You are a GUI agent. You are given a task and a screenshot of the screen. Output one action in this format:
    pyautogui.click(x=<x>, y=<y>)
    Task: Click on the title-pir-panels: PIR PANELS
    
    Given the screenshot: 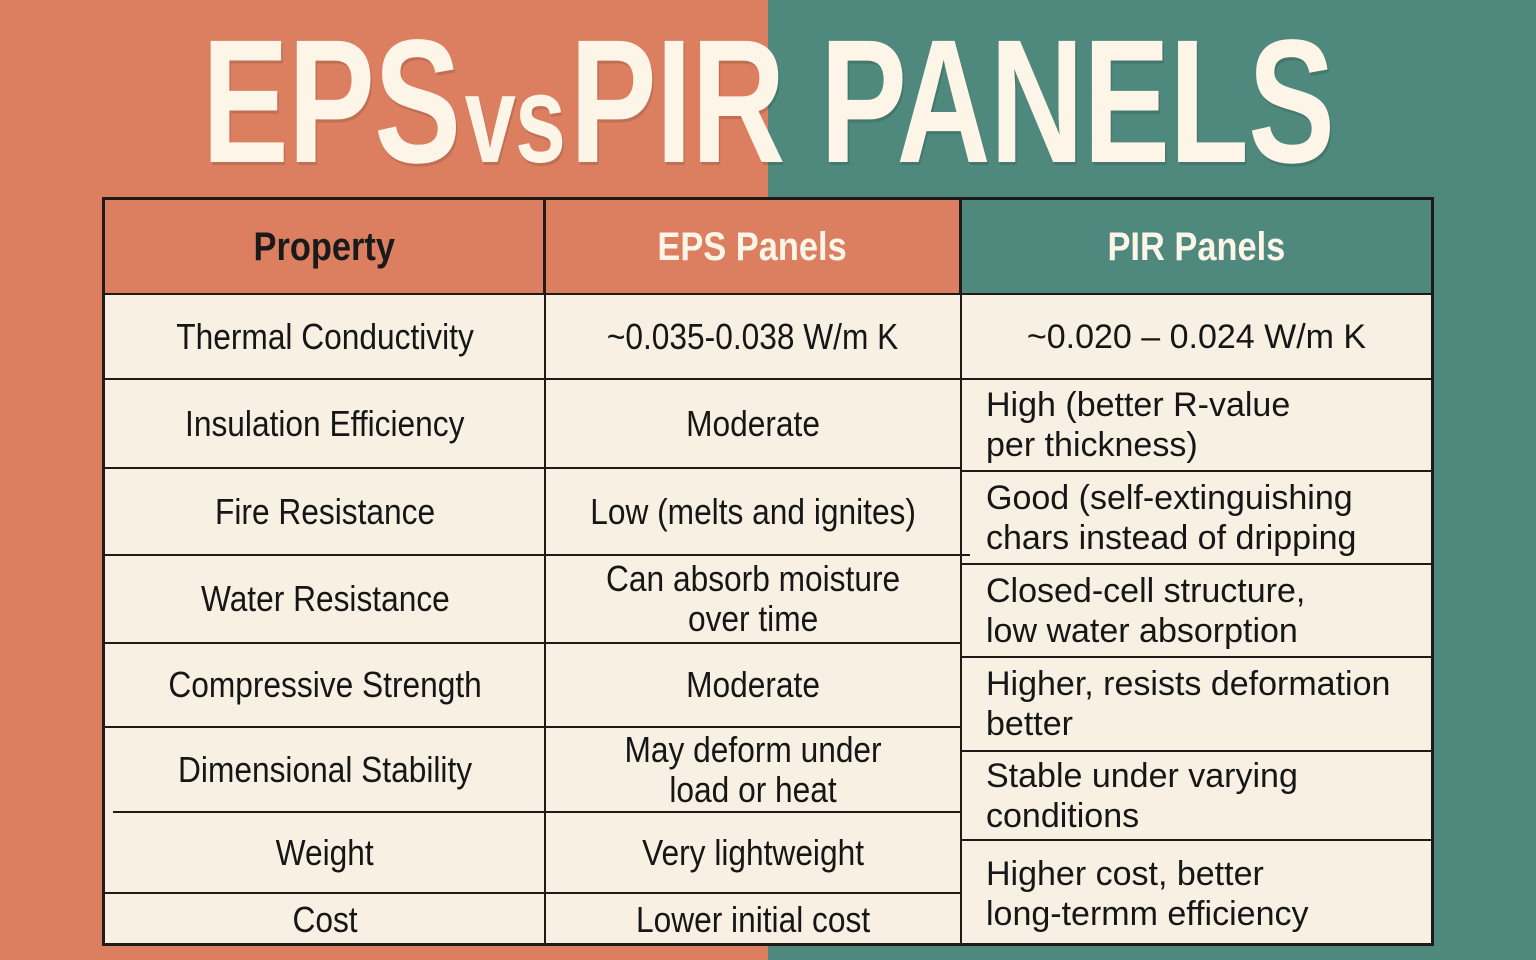 What is the action you would take?
    pyautogui.click(x=952, y=102)
    